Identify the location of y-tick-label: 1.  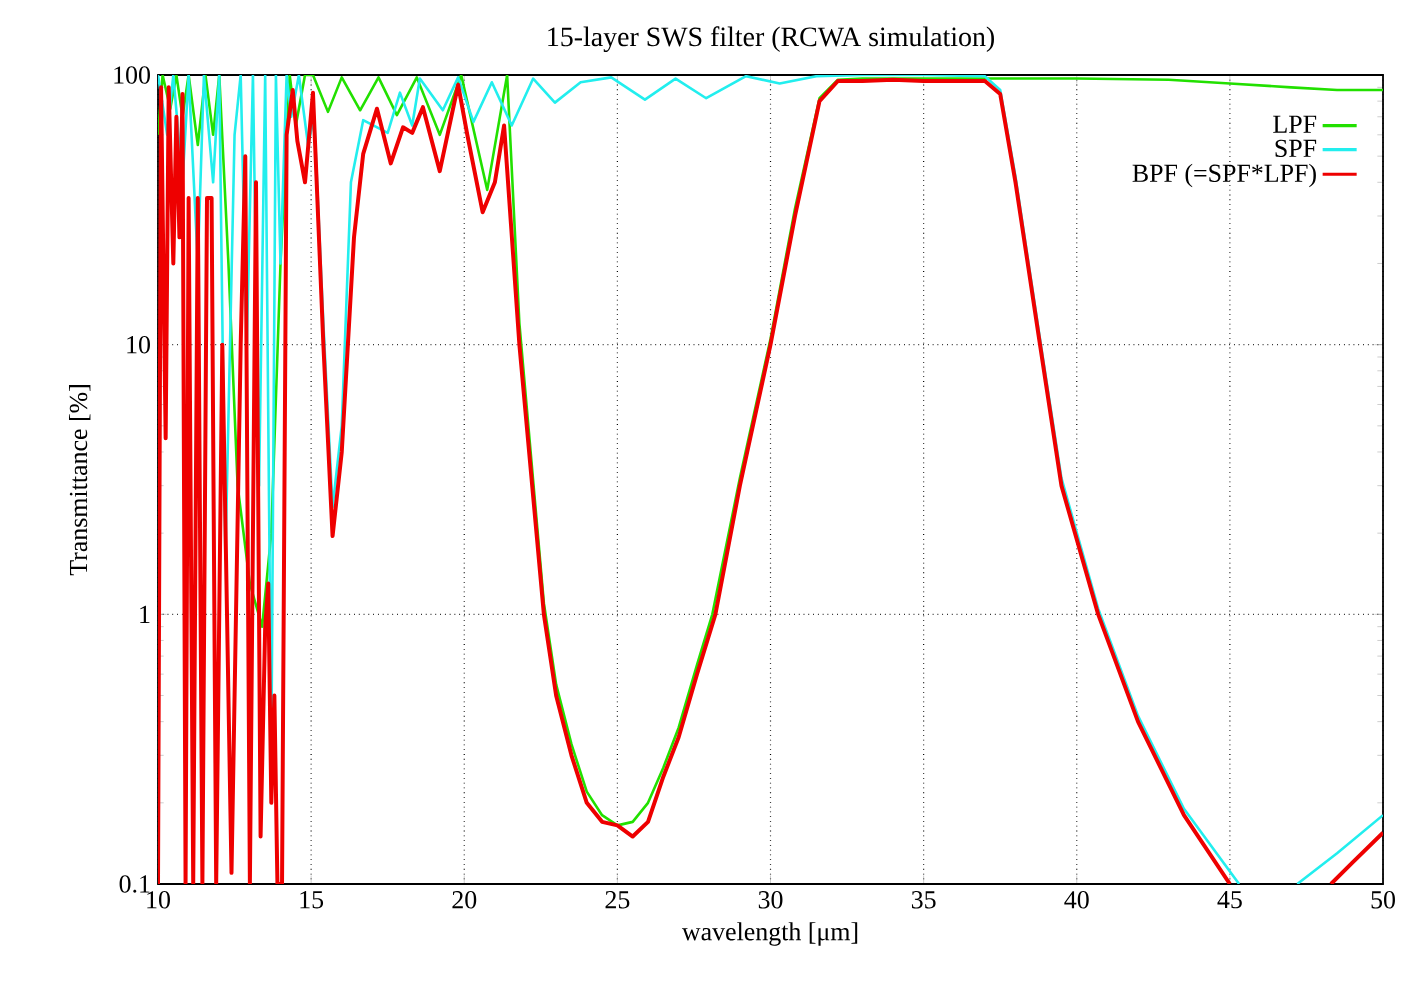
(145, 614).